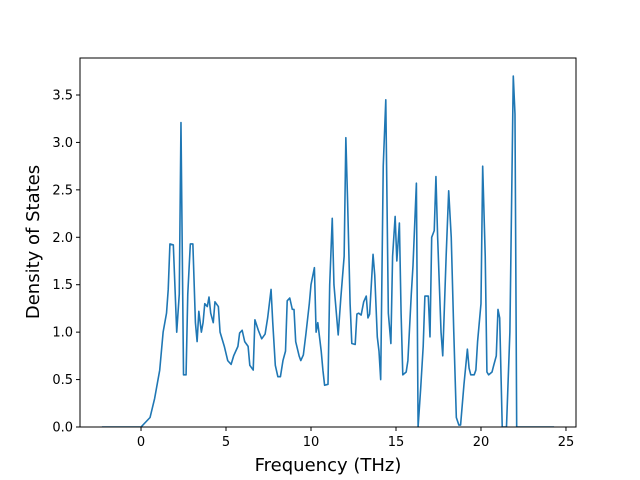  Describe the element at coordinates (311, 442) in the screenshot. I see `x-tick-label: 10` at that location.